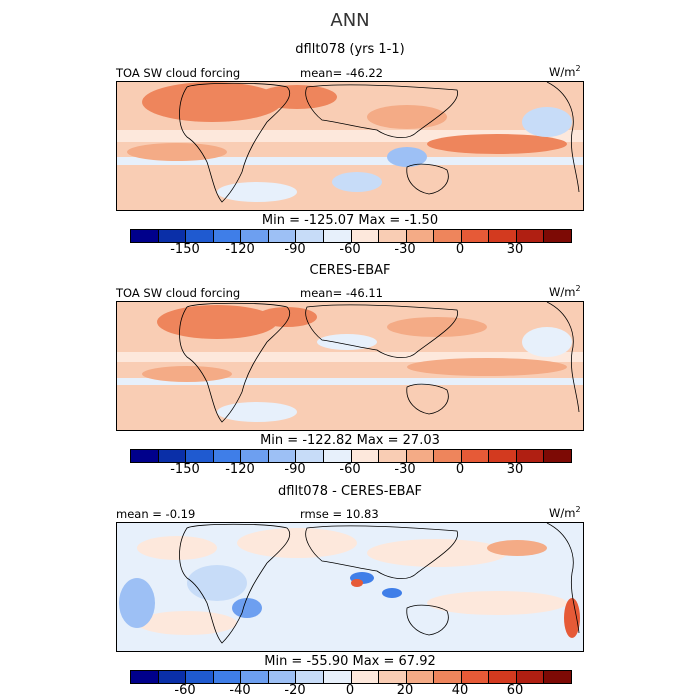 This screenshot has height=700, width=700. Describe the element at coordinates (460, 690) in the screenshot. I see `colorbar-tick-label: 40` at that location.